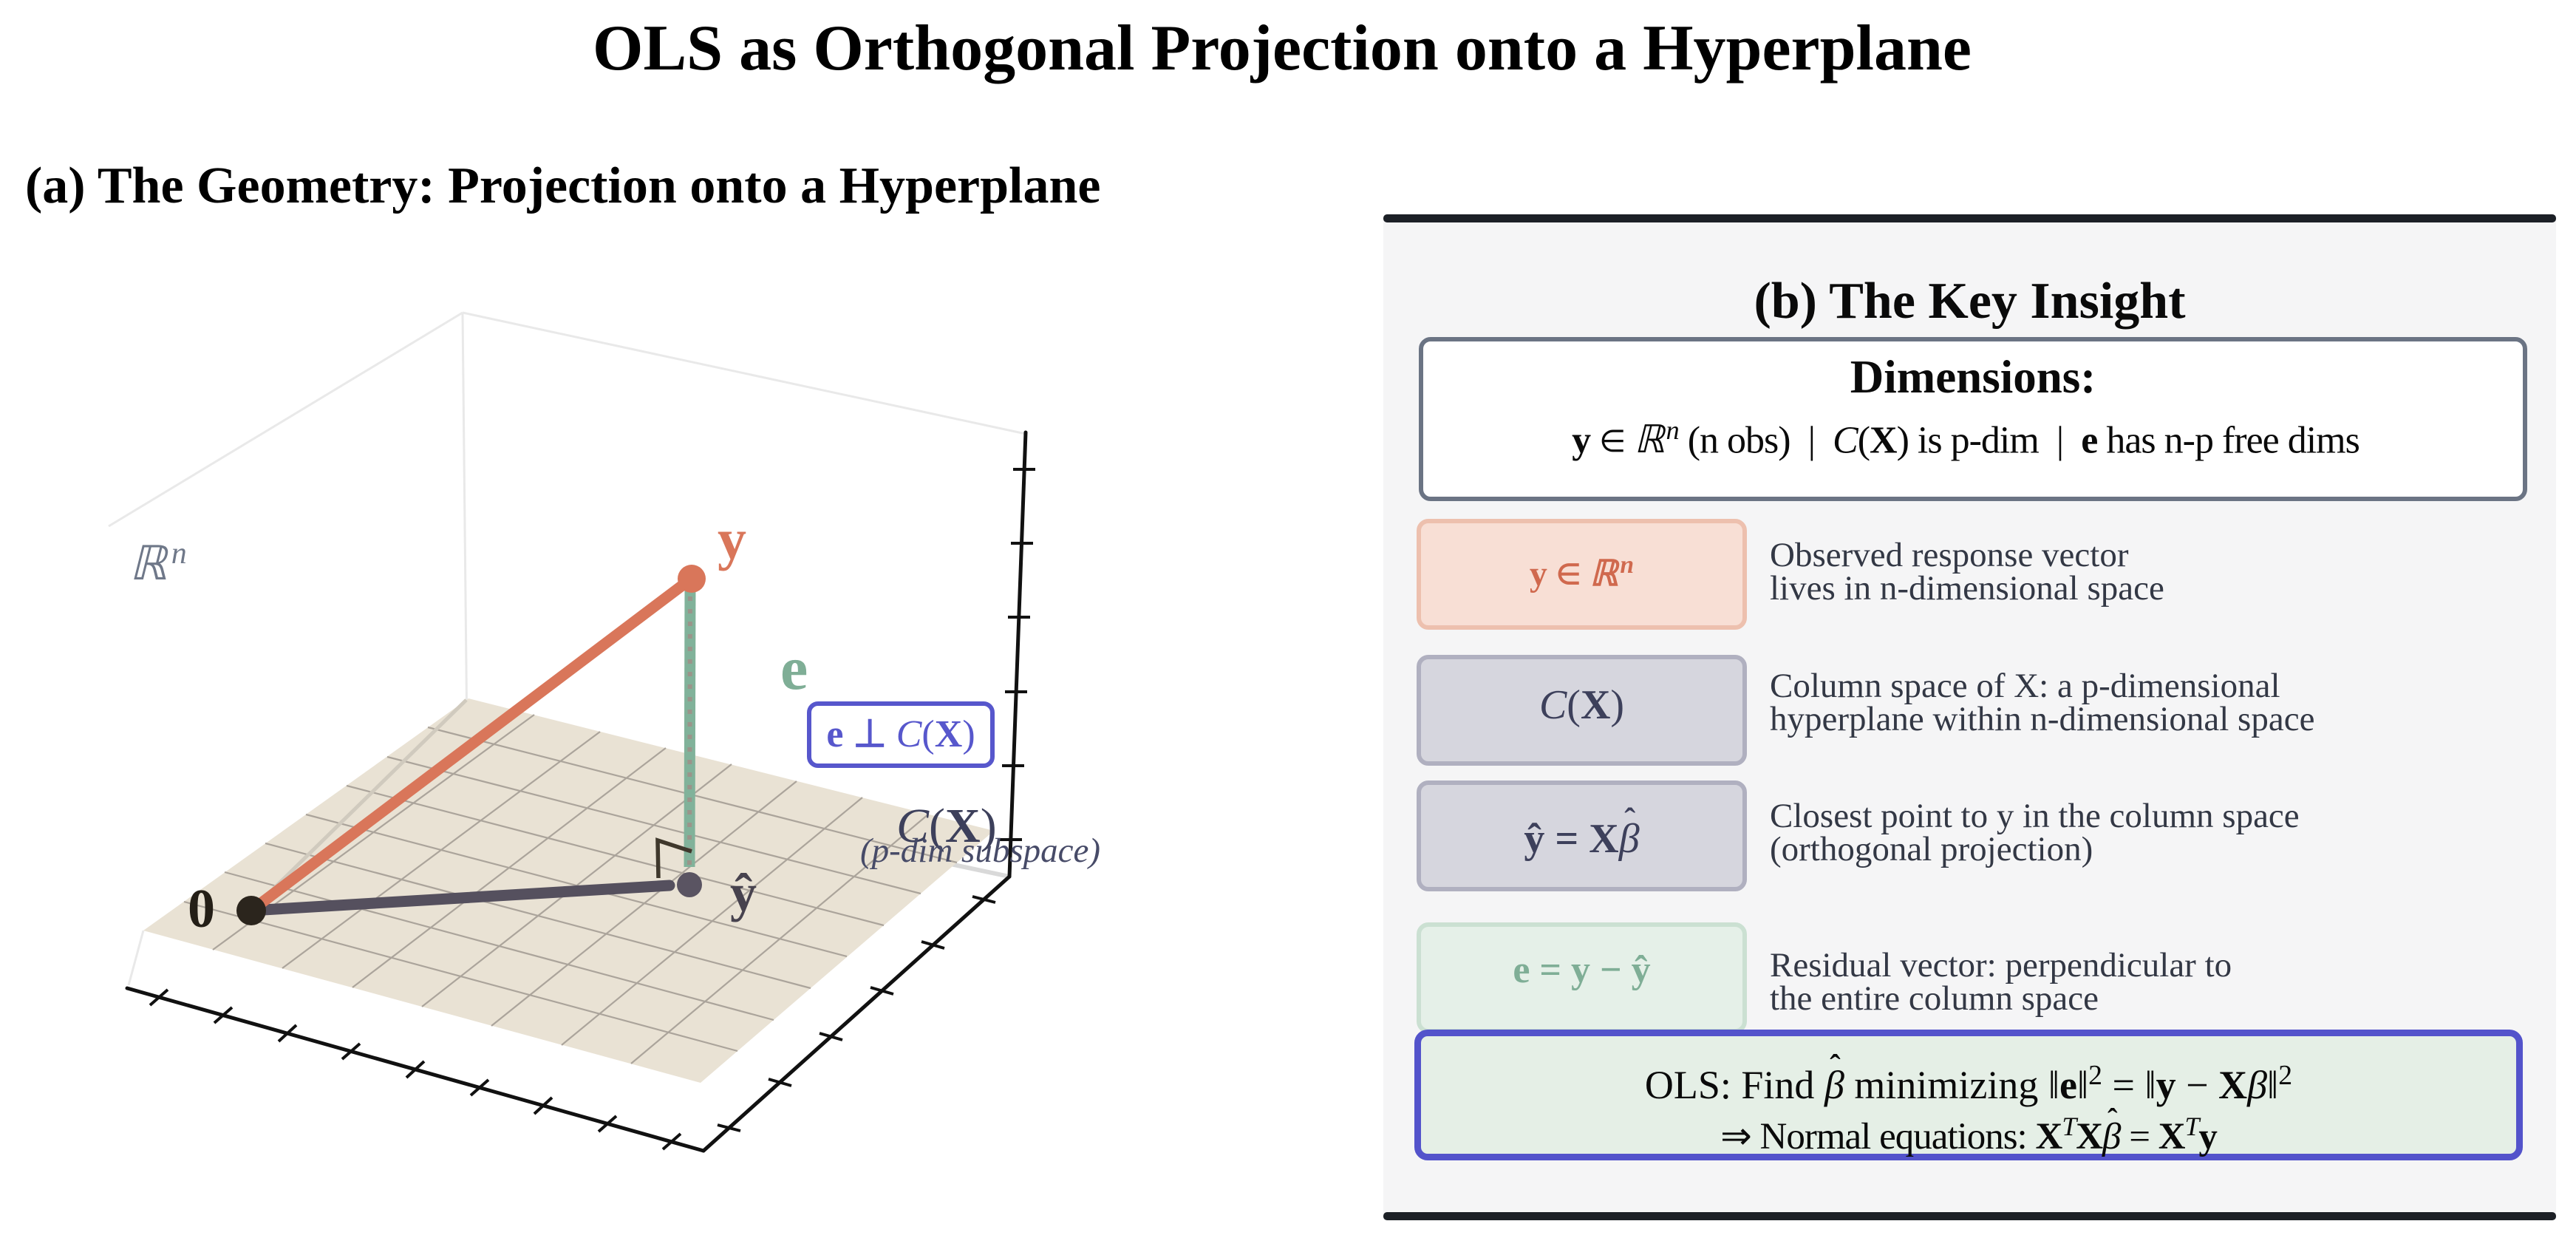  I want to click on svg-text: C(X), so click(946, 826).